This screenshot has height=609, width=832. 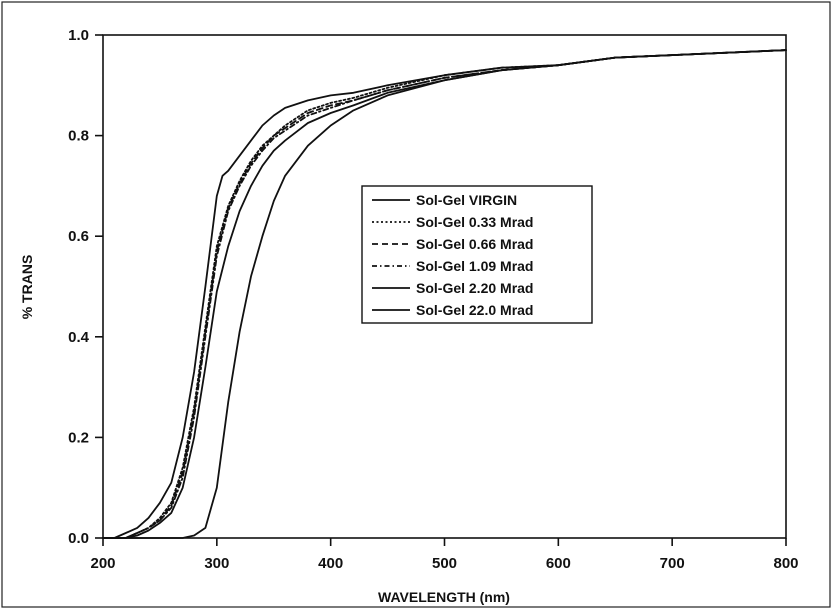 I want to click on x-tick-label: 500, so click(x=444, y=563).